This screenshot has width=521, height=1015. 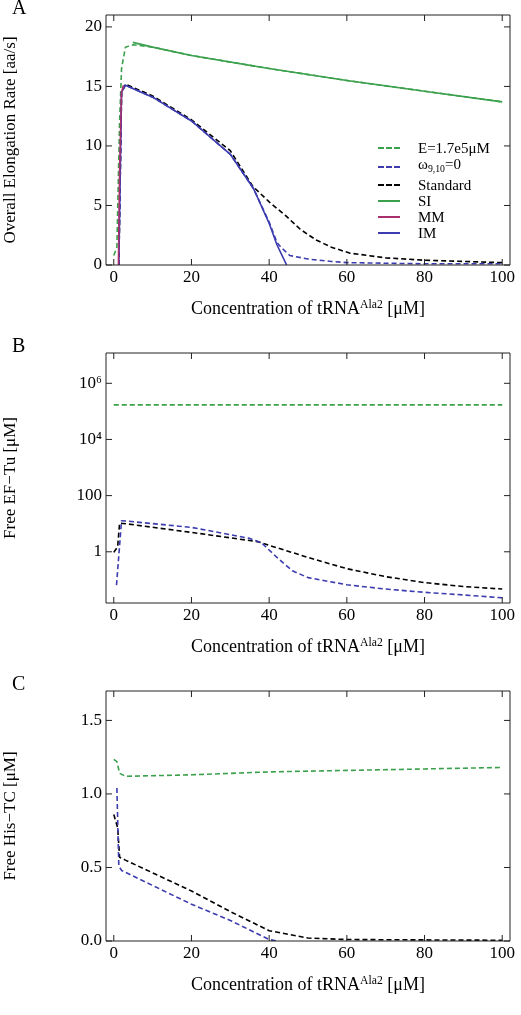 What do you see at coordinates (9, 478) in the screenshot?
I see `y-axis-title: Free EF−Tu [μM]` at bounding box center [9, 478].